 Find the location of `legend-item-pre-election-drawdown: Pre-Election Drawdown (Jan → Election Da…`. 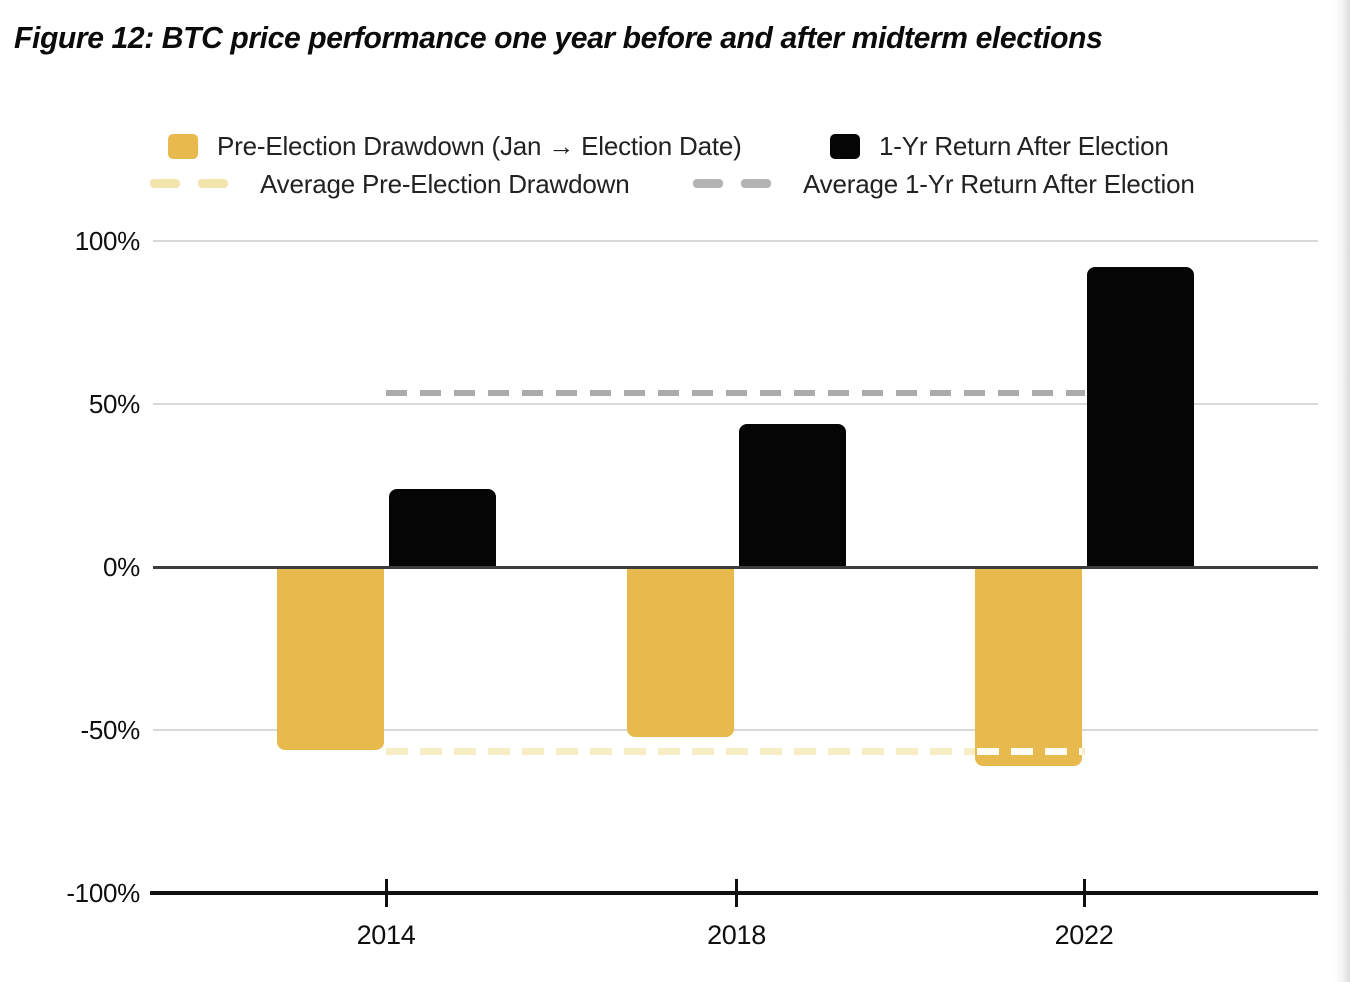

legend-item-pre-election-drawdown: Pre-Election Drawdown (Jan → Election Da… is located at coordinates (455, 146).